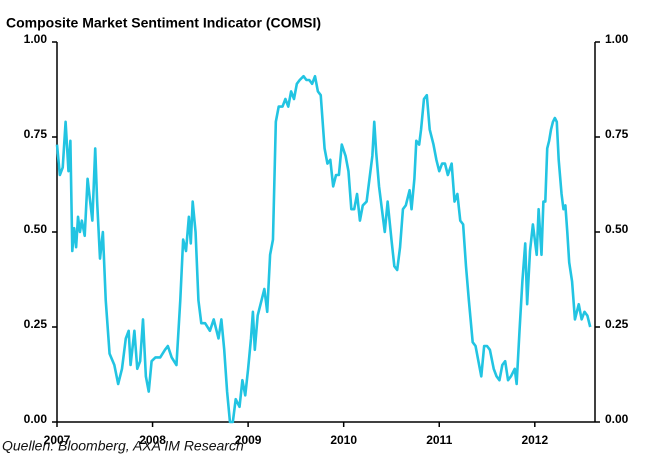 The width and height of the screenshot is (650, 455). What do you see at coordinates (248, 440) in the screenshot?
I see `x-tick-label: 2009` at bounding box center [248, 440].